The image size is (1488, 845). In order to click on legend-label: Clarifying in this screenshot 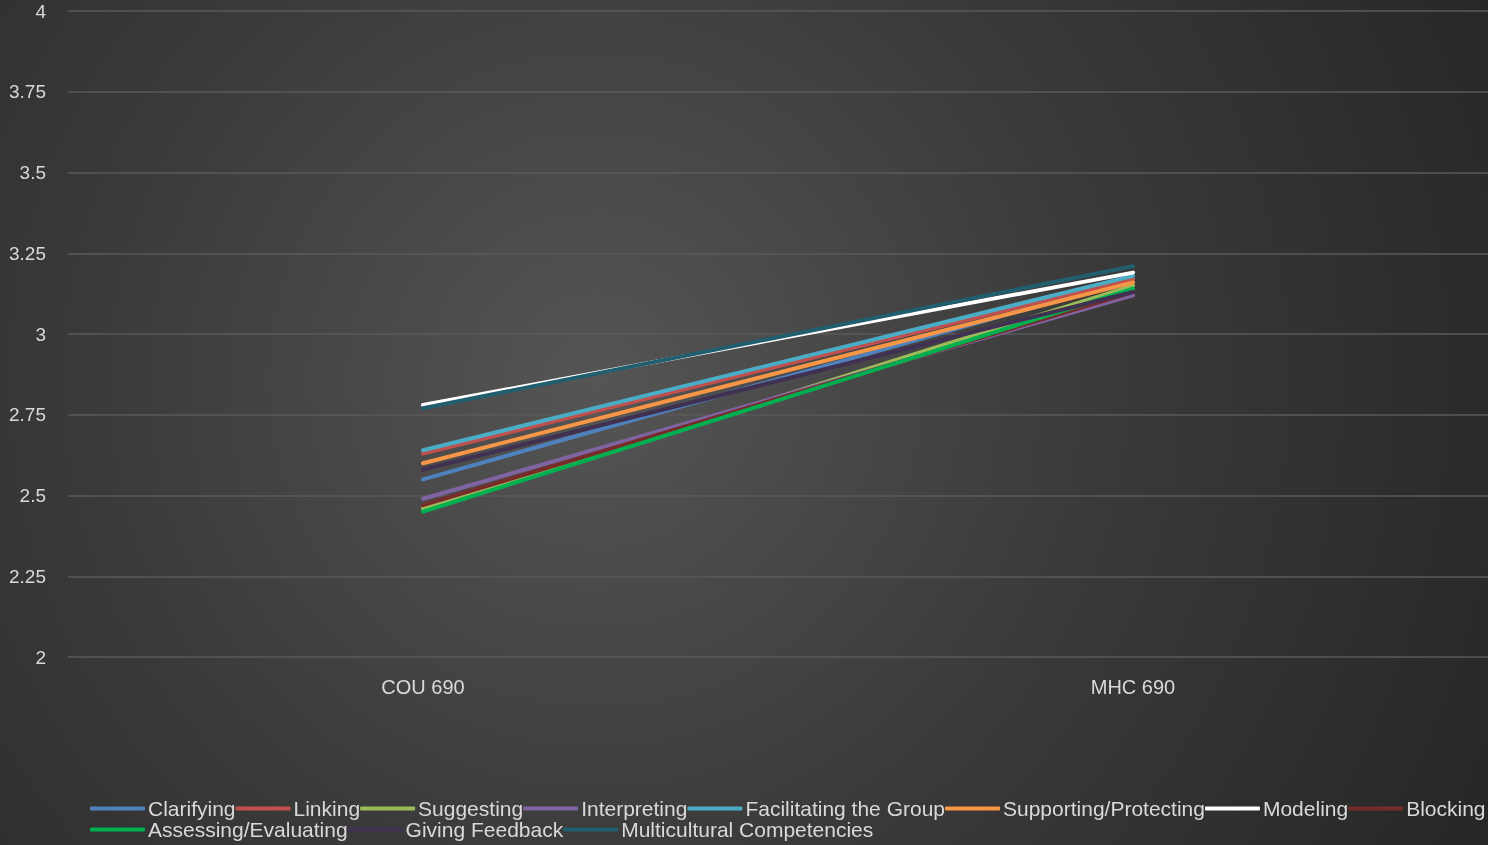, I will do `click(192, 808)`.